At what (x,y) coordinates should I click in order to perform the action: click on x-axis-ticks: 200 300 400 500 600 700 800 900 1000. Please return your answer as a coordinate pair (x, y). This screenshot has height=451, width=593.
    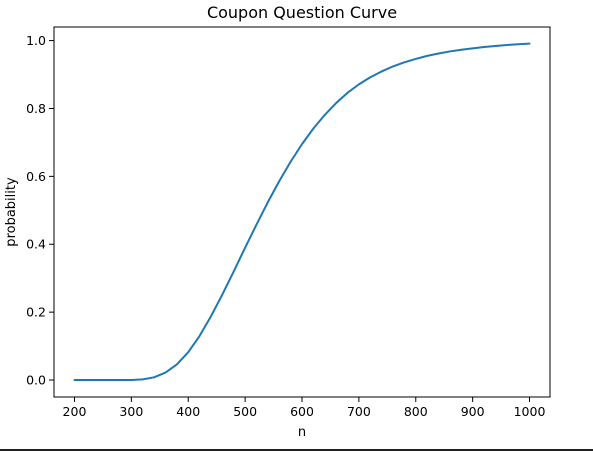
    Looking at the image, I should click on (304, 408).